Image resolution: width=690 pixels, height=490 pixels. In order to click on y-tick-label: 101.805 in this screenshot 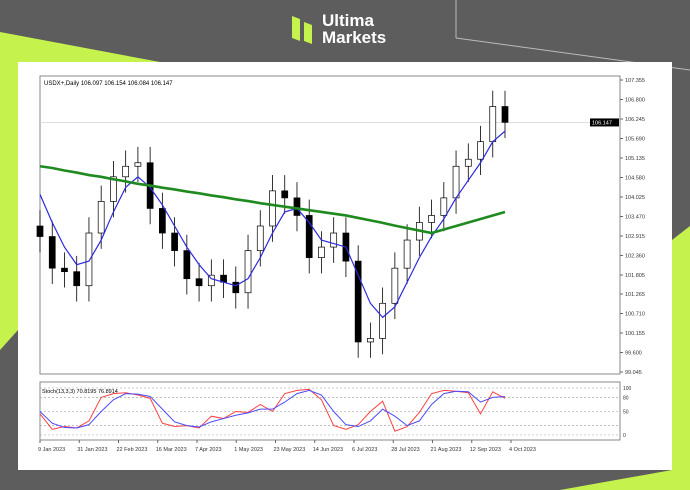, I will do `click(635, 276)`.